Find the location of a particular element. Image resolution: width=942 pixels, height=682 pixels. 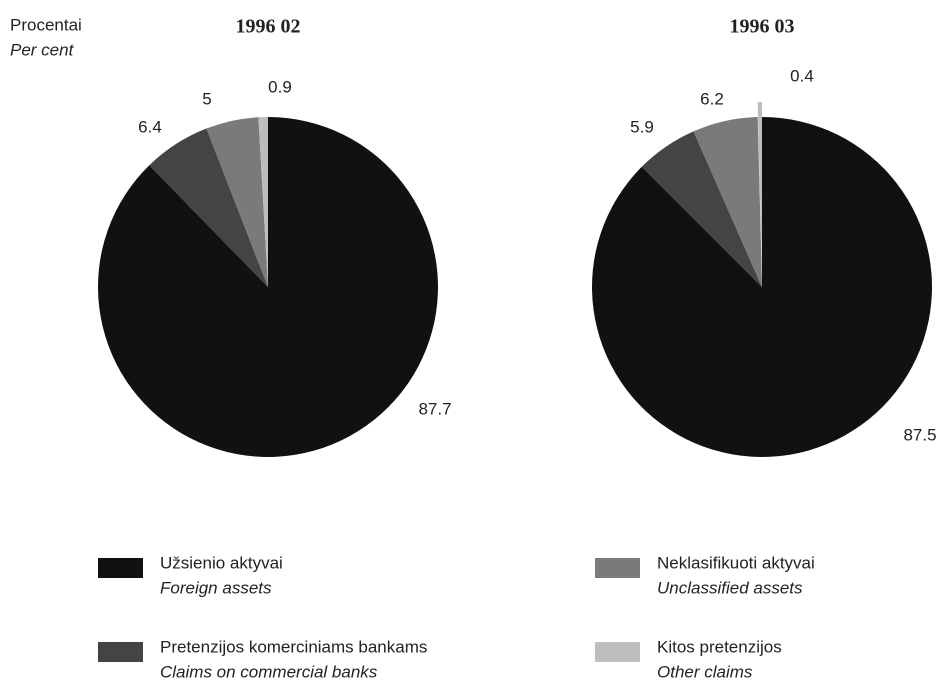

data-label: 0.9 is located at coordinates (280, 86).